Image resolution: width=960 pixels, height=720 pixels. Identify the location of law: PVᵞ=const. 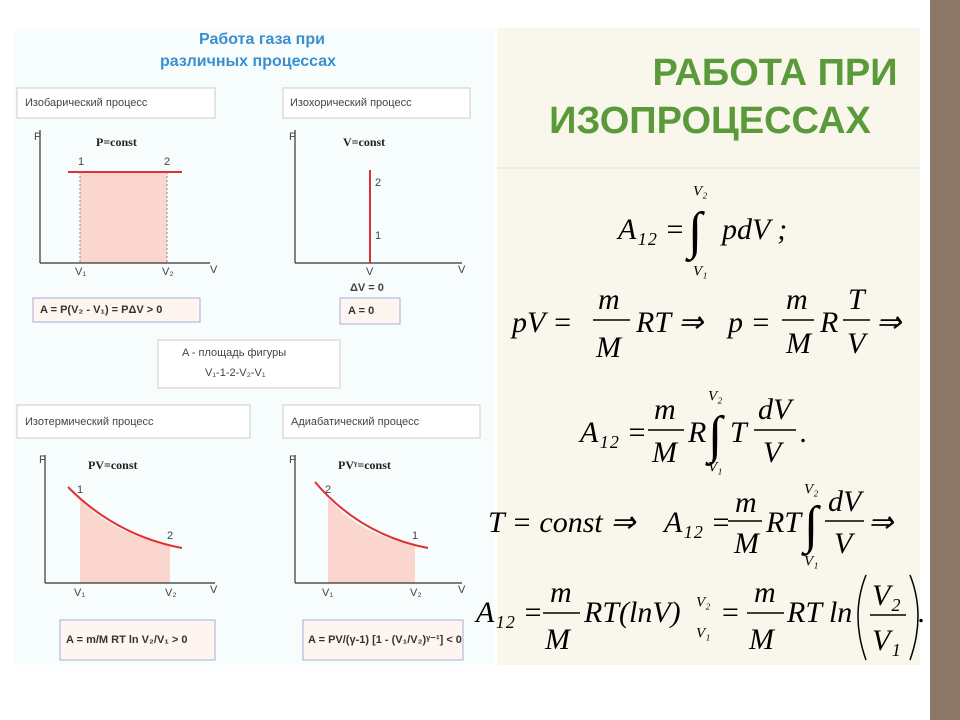
(364, 465).